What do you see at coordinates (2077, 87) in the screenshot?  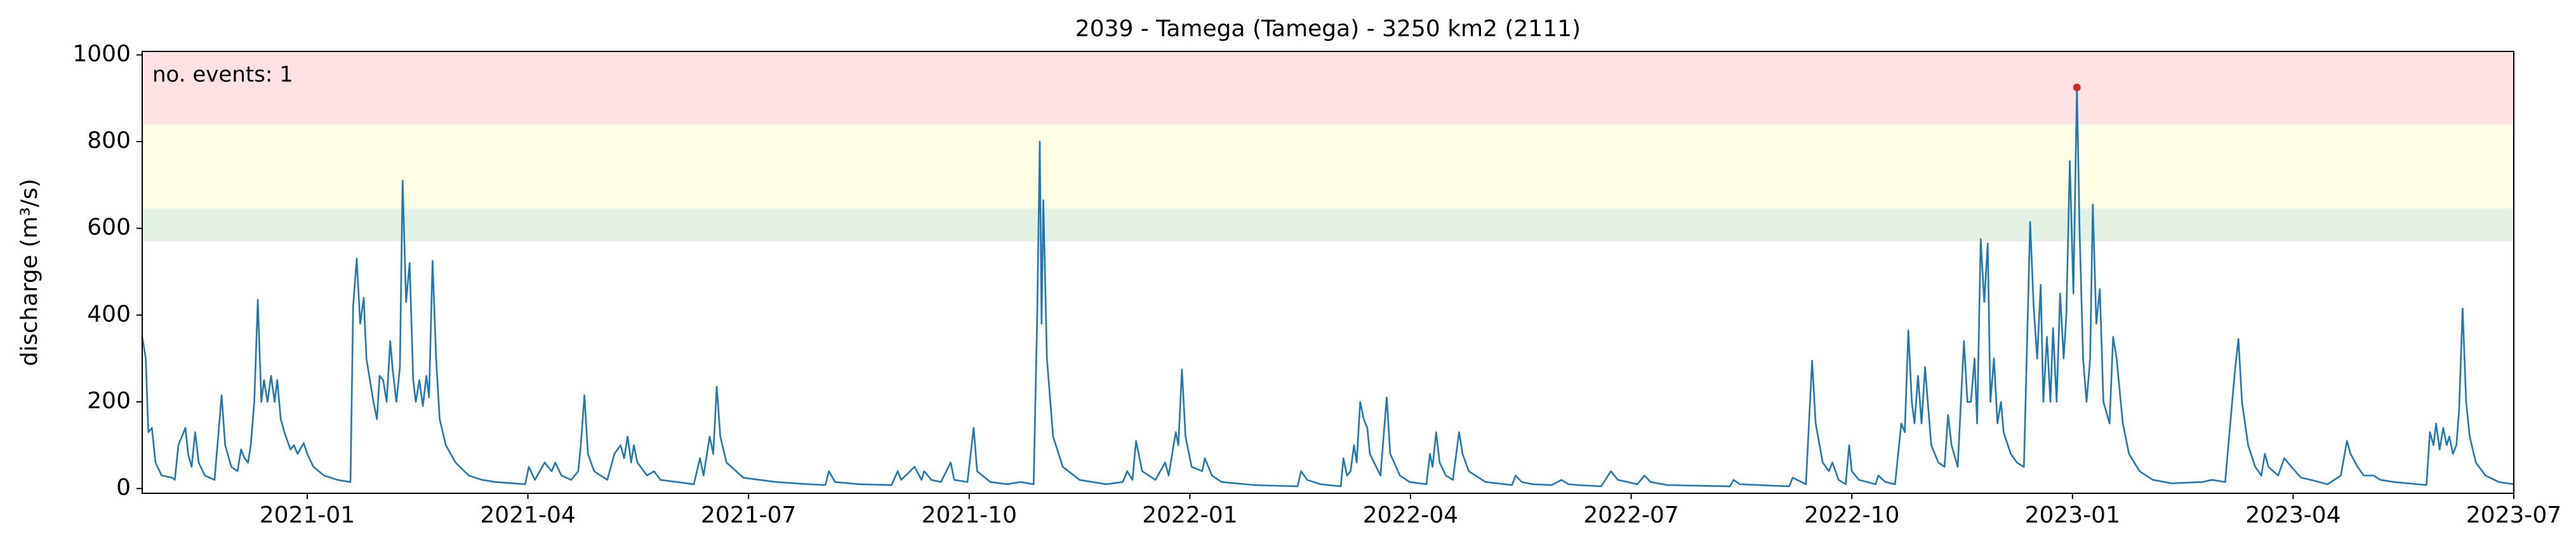 I see `event-marker` at bounding box center [2077, 87].